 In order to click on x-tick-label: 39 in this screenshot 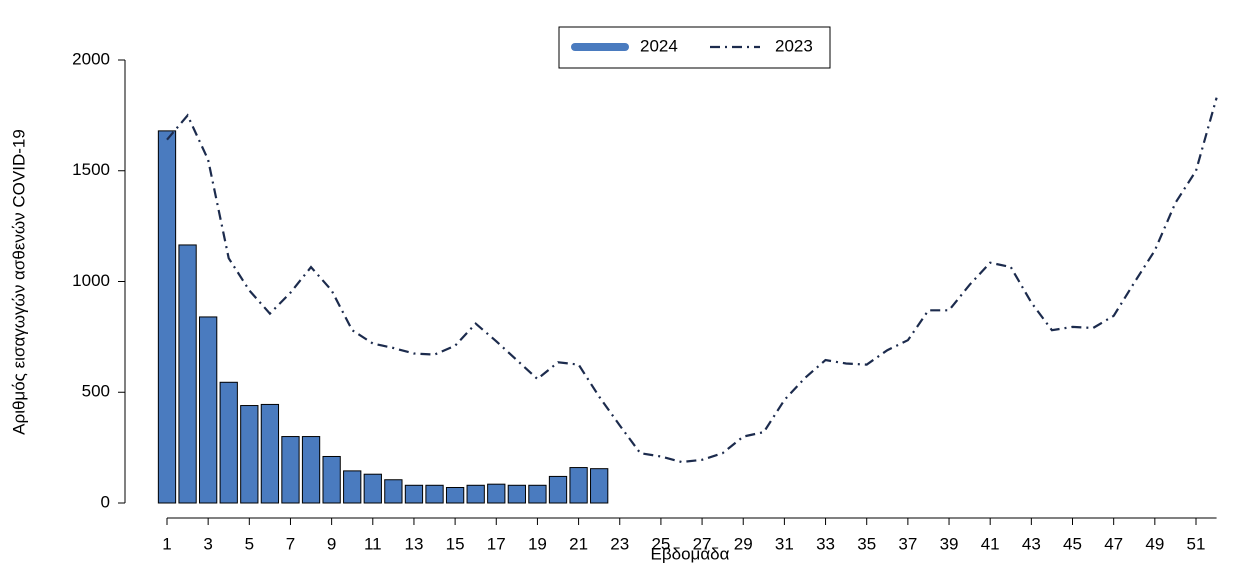, I will do `click(949, 543)`.